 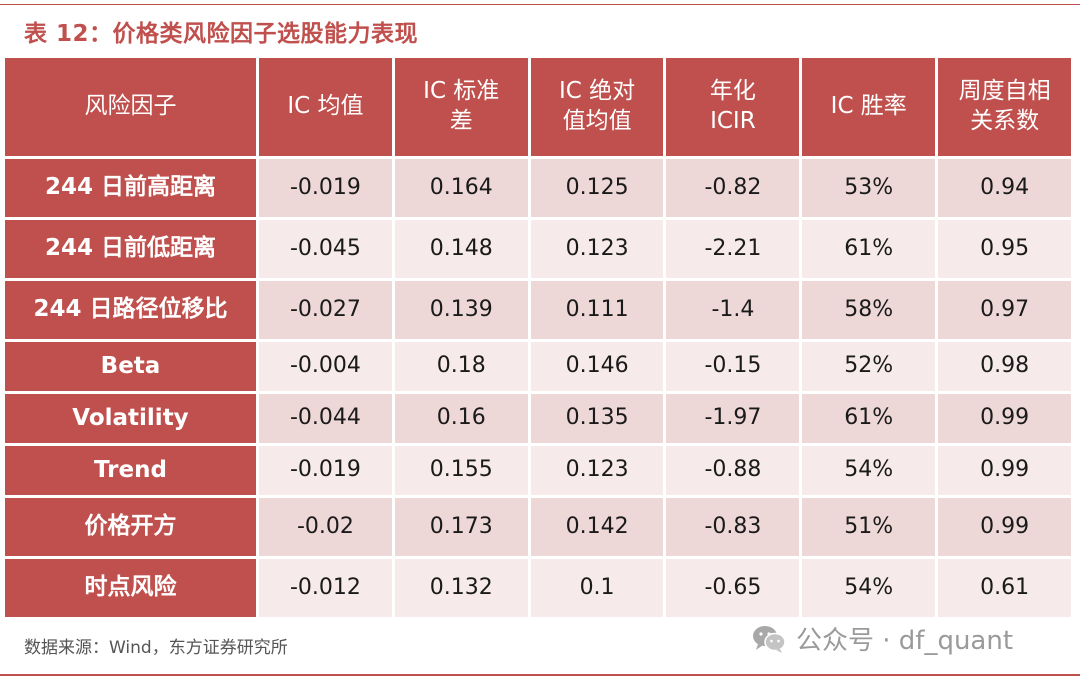 I want to click on table-cell: 0.173, so click(x=461, y=527).